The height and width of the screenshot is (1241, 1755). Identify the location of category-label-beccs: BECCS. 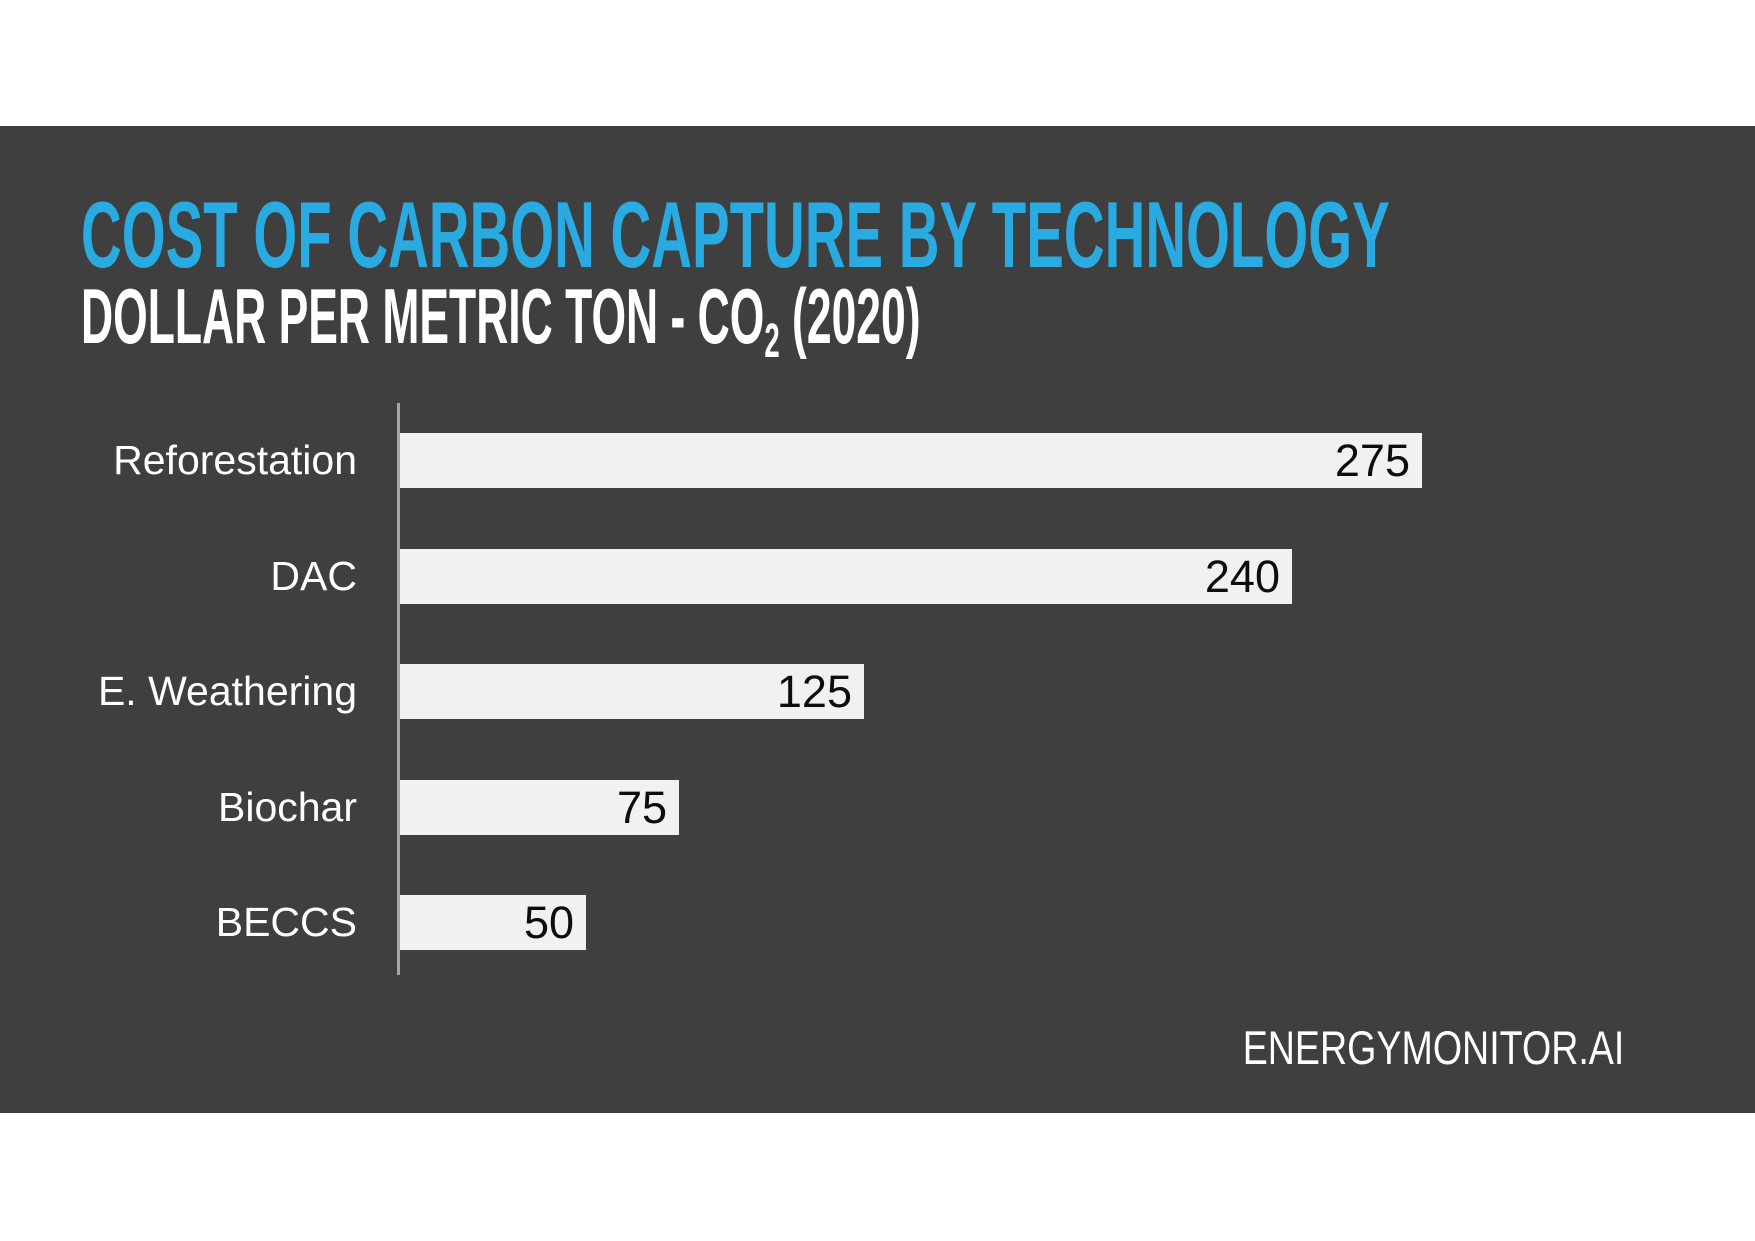
(286, 922).